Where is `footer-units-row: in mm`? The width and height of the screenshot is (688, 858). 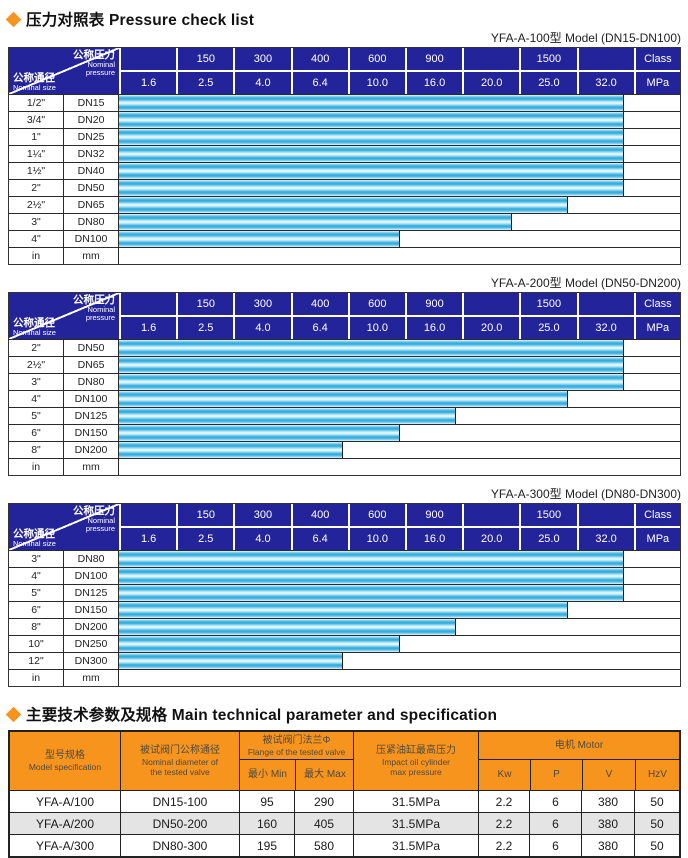
footer-units-row: in mm is located at coordinates (344, 466).